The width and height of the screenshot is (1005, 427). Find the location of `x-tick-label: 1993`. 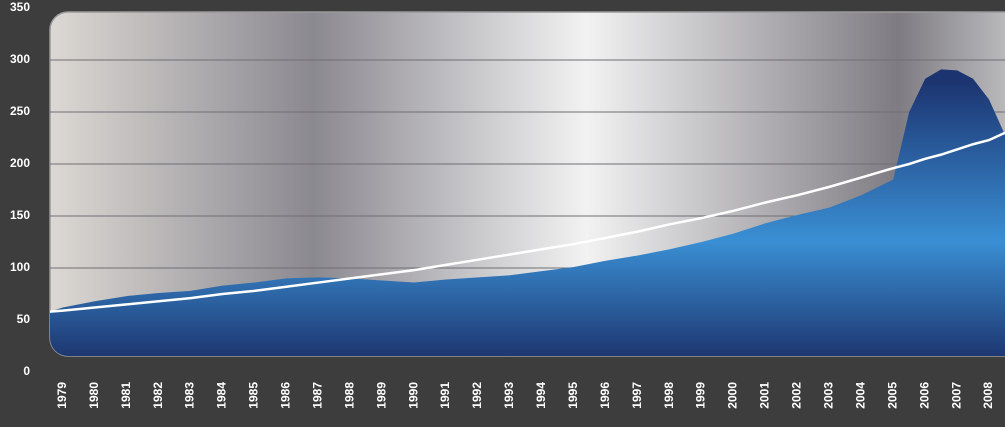

x-tick-label: 1993 is located at coordinates (509, 395).